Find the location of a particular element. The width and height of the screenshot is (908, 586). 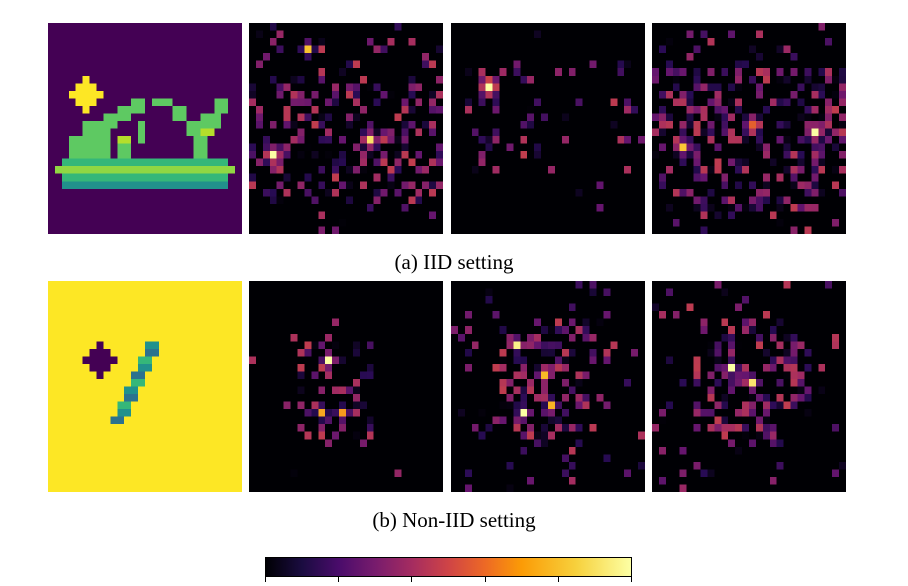

caption-non-iid: (b) Non-IID setting is located at coordinates (454, 520).